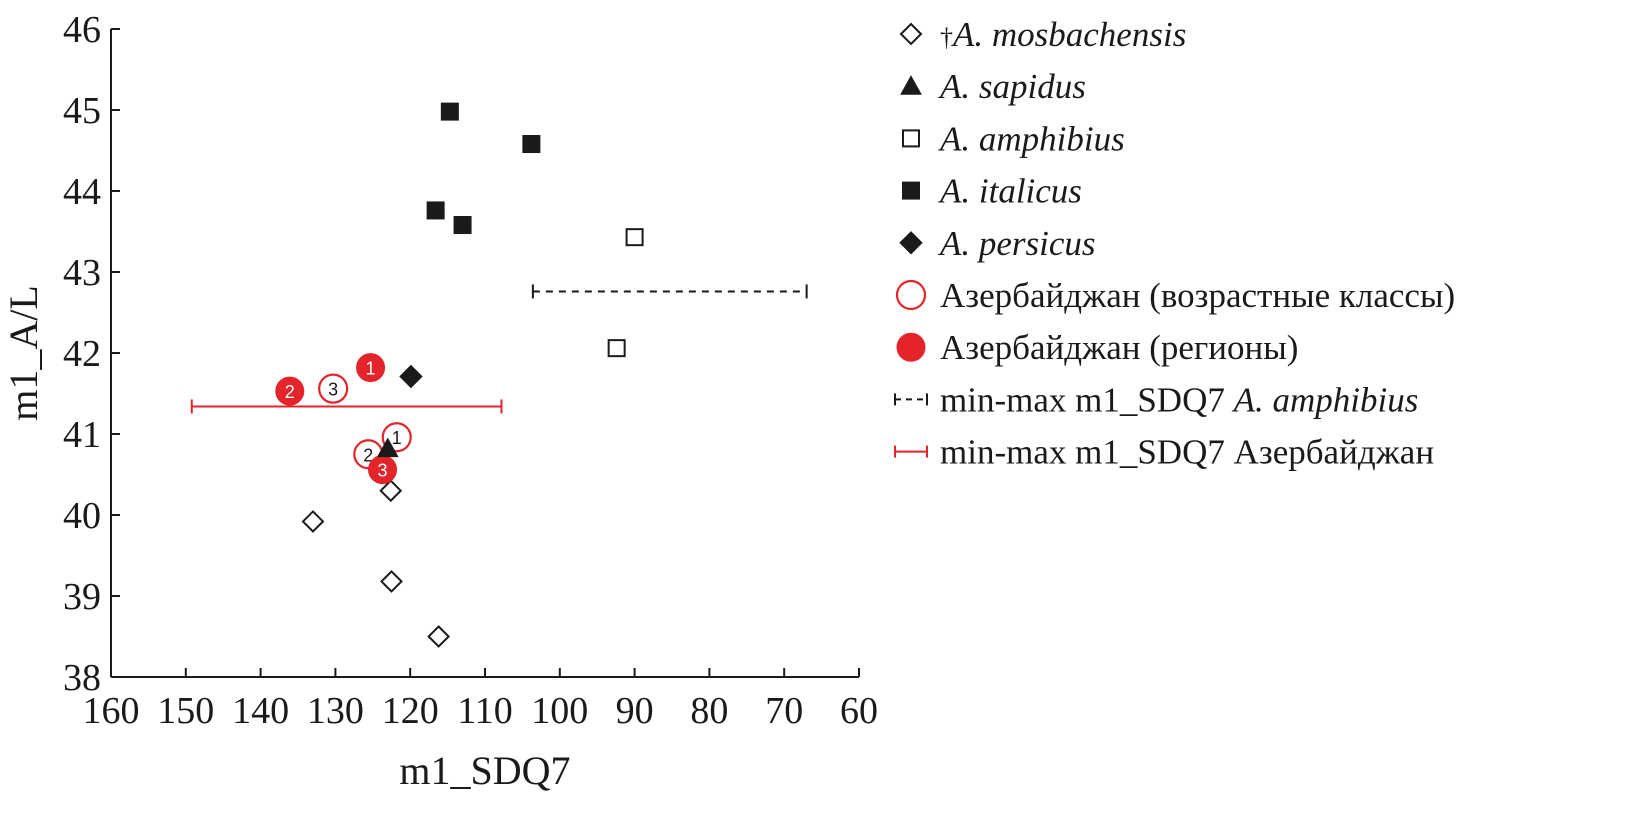  What do you see at coordinates (1010, 191) in the screenshot?
I see `legend-label: A. italicus` at bounding box center [1010, 191].